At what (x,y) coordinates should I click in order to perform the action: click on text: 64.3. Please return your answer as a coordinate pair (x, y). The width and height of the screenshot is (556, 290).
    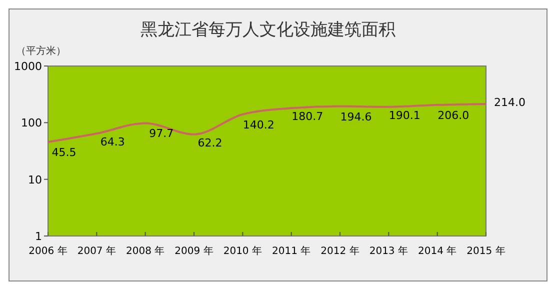
    Looking at the image, I should click on (112, 142).